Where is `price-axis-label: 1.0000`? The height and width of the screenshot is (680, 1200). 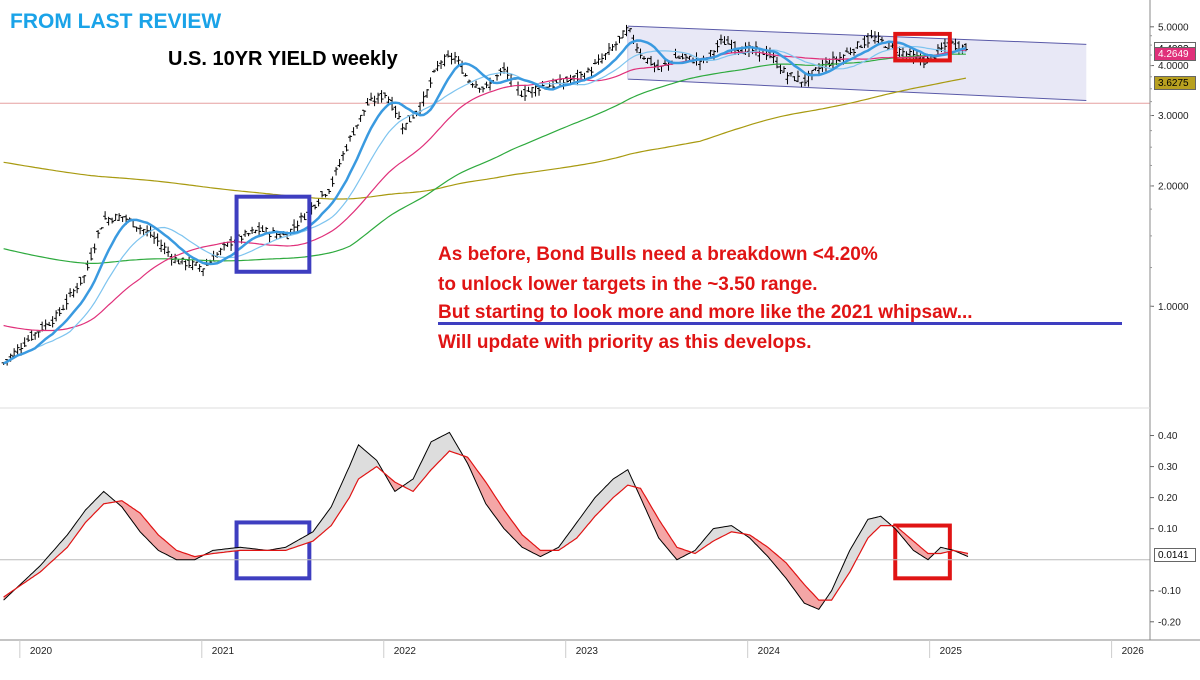
price-axis-label: 1.0000 is located at coordinates (1173, 307).